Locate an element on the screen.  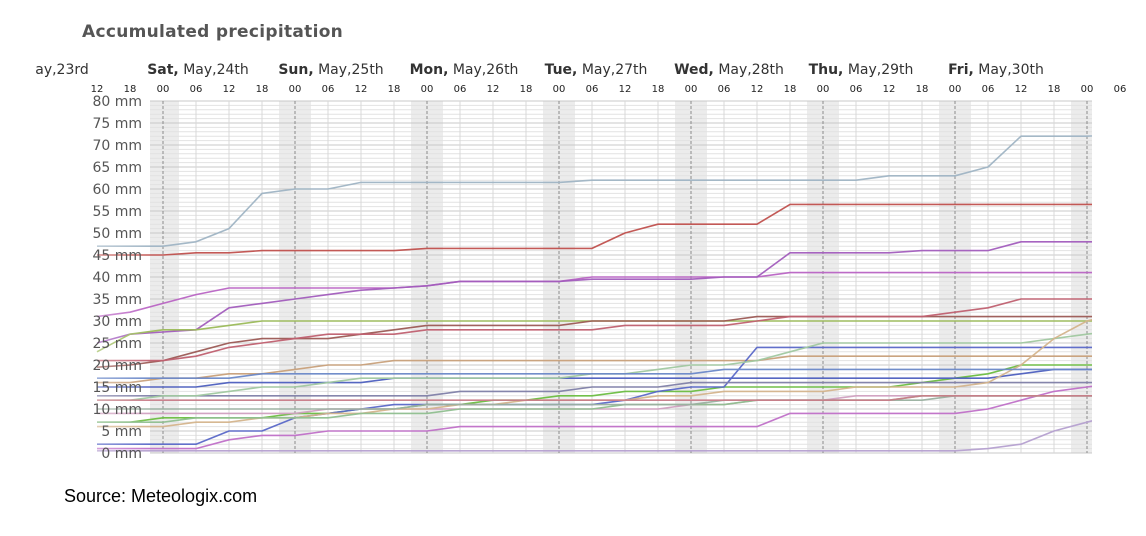
y-tick-label: 60 mm is located at coordinates (117, 190).